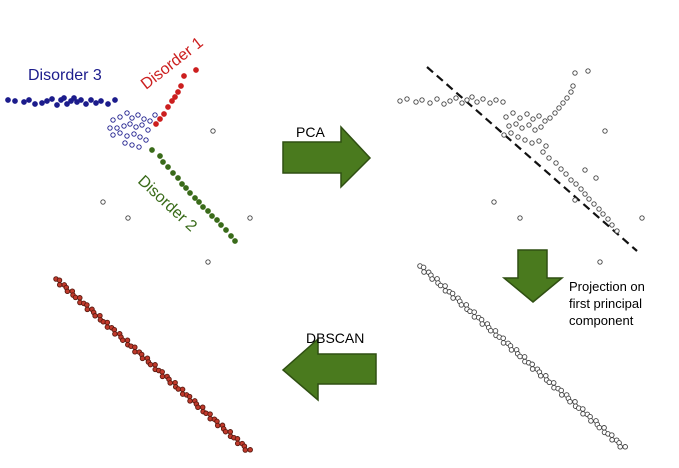 The image size is (679, 468). What do you see at coordinates (172, 63) in the screenshot?
I see `disorder-1-label: Disorder 1` at bounding box center [172, 63].